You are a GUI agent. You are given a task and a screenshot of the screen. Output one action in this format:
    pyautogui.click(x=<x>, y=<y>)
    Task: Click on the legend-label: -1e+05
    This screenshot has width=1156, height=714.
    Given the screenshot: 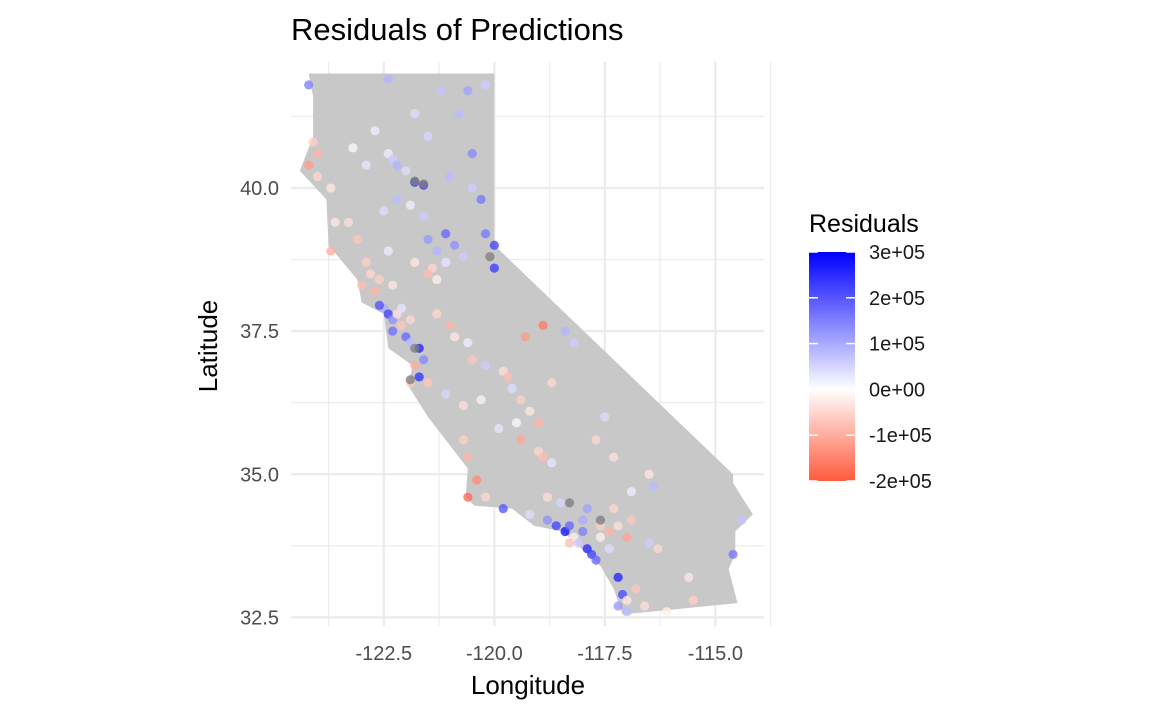 What is the action you would take?
    pyautogui.click(x=900, y=436)
    